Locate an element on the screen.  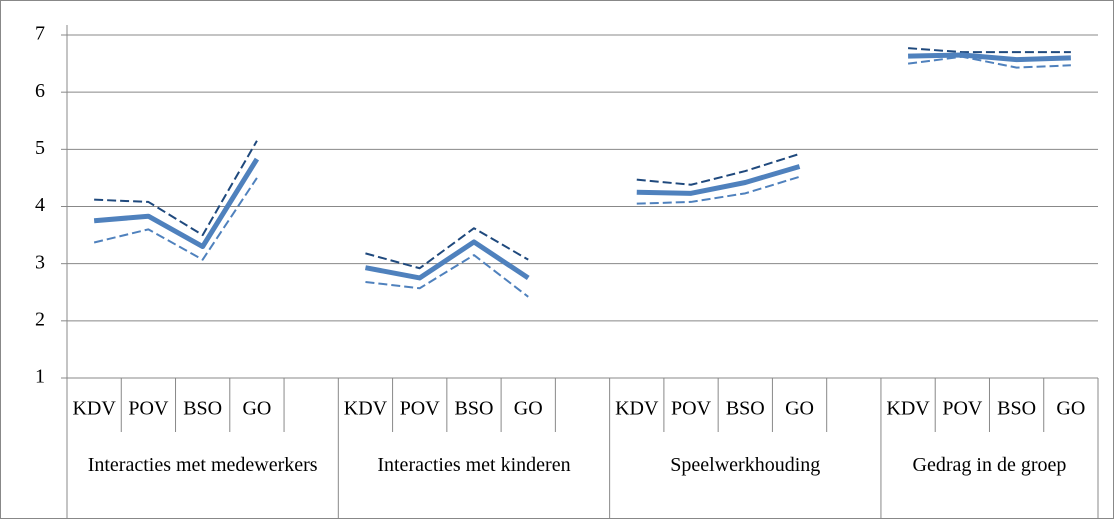
group-label: Speelwerkhouding is located at coordinates (745, 465).